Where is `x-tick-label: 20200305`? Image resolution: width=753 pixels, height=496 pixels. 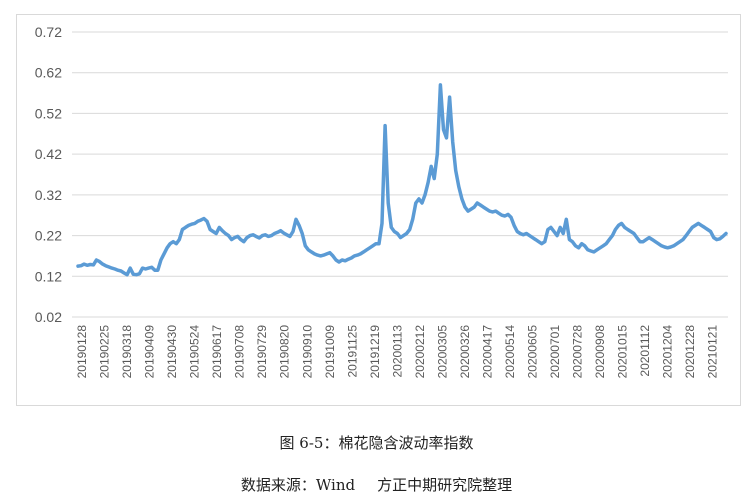
x-tick-label: 20200305 is located at coordinates (442, 352).